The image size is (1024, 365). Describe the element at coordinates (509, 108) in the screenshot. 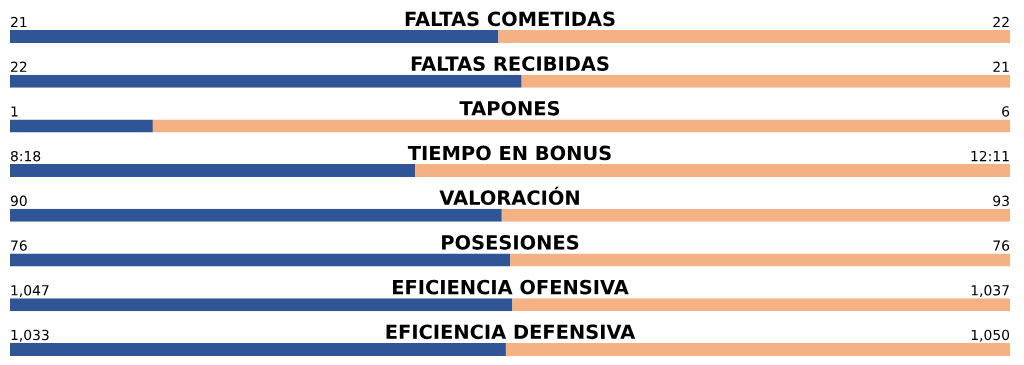

I see `chart-title: TAPONES` at that location.